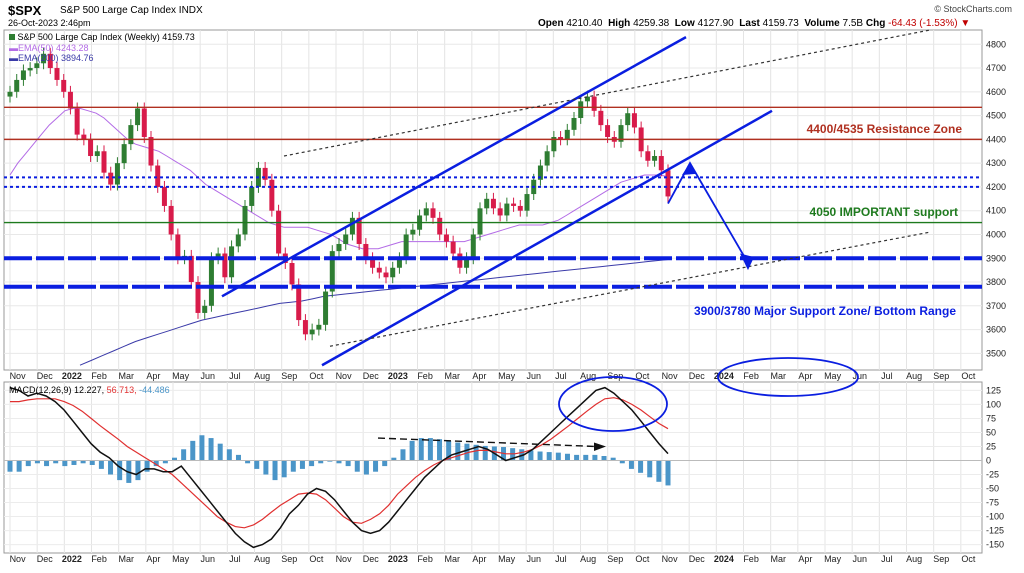 The width and height of the screenshot is (1024, 573). I want to click on y-tick-label: 4800, so click(996, 44).